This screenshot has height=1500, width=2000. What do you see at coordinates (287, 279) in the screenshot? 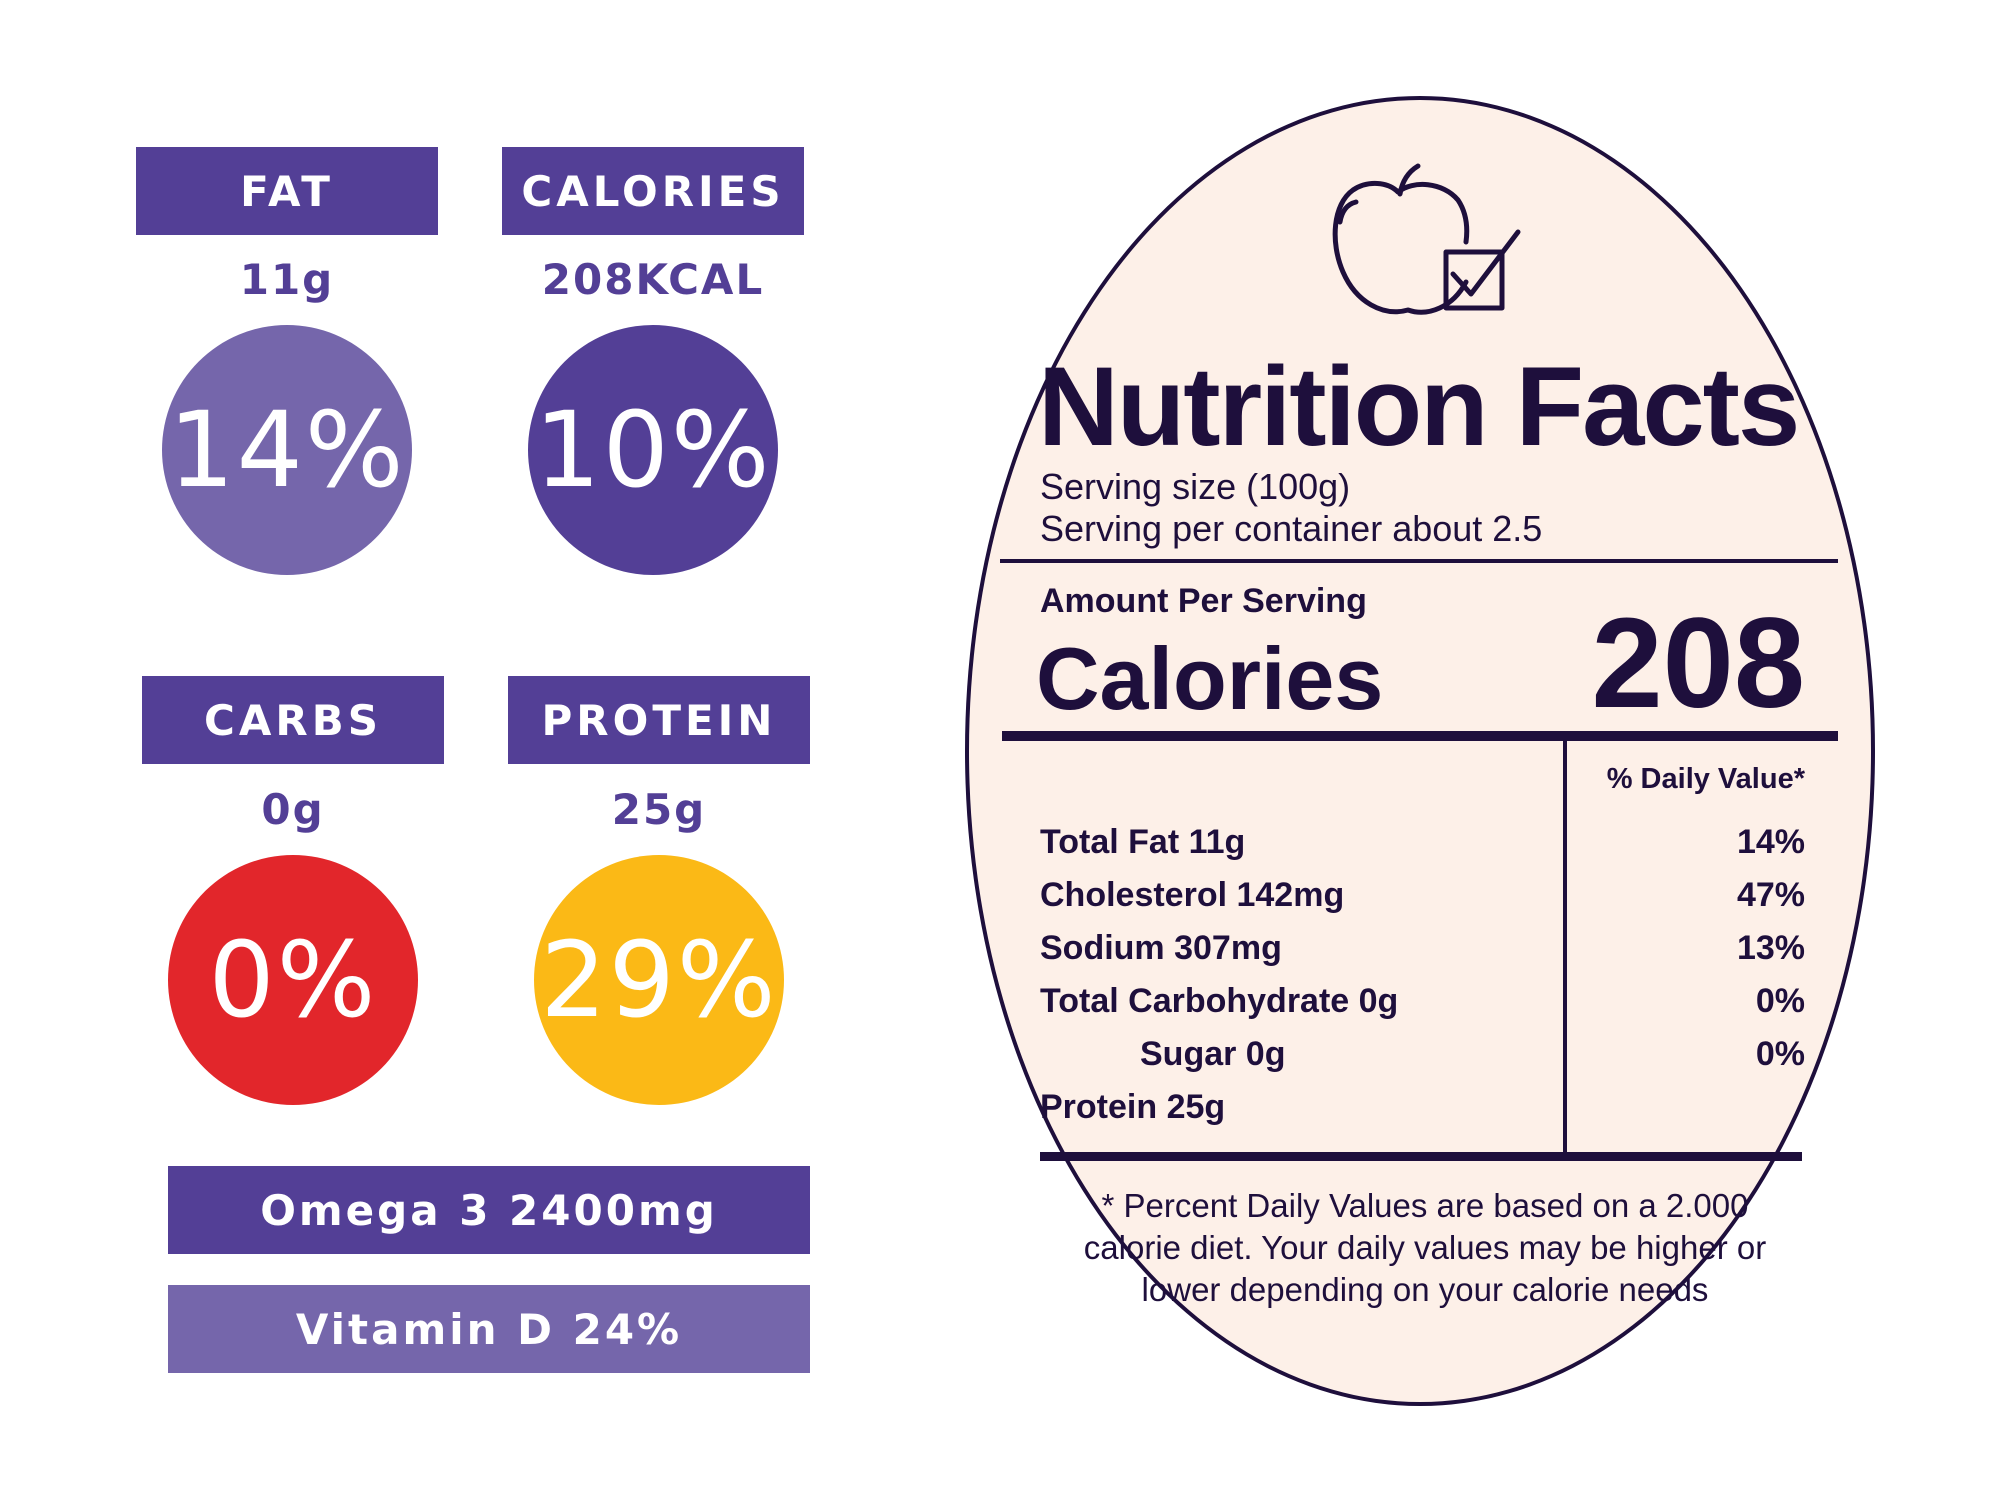
I see `fat-amount: 11g` at bounding box center [287, 279].